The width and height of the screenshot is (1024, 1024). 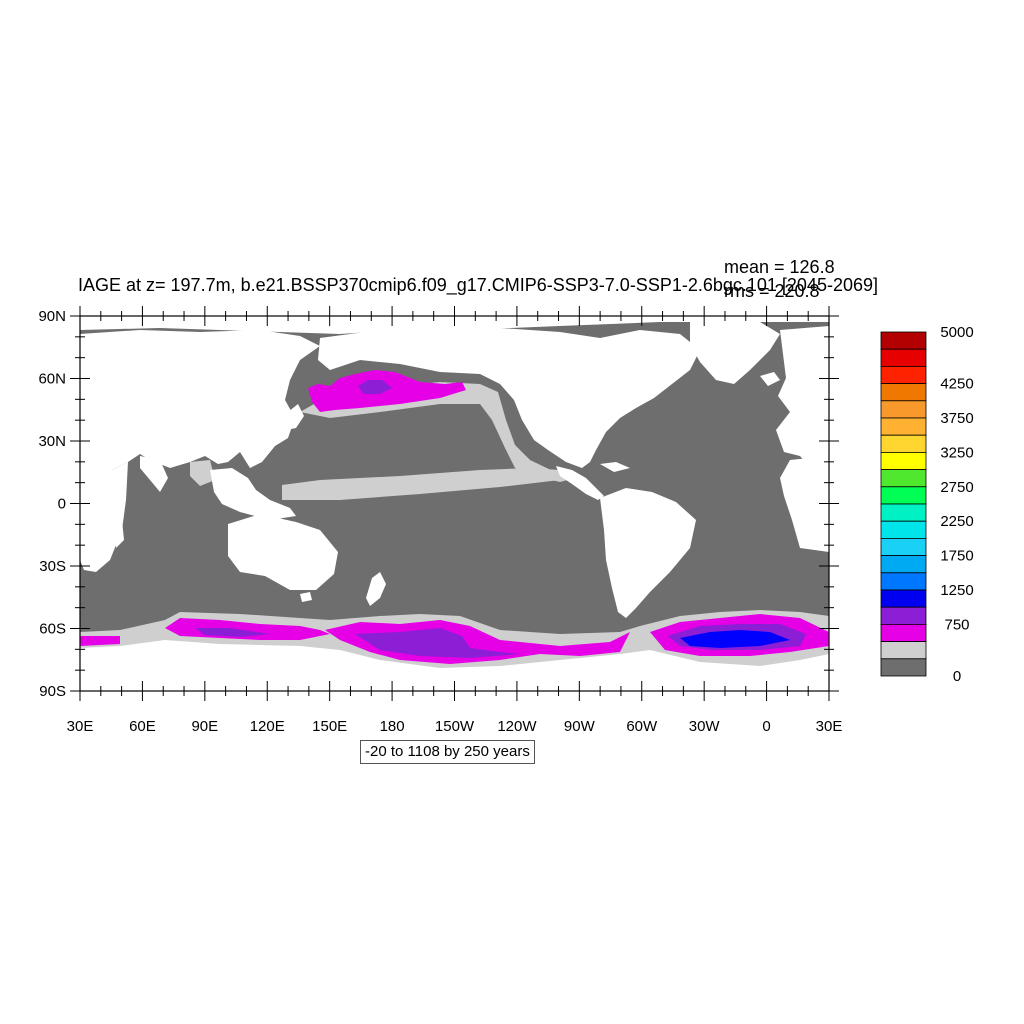 What do you see at coordinates (283, 552) in the screenshot?
I see `land-australia` at bounding box center [283, 552].